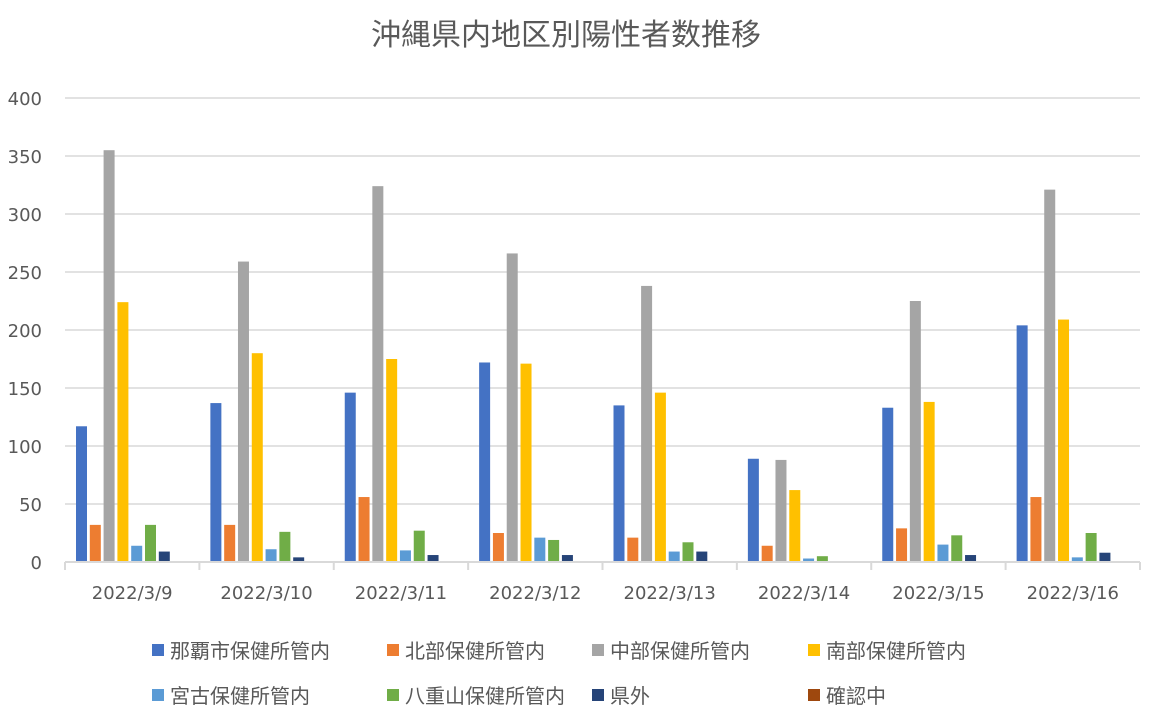  Describe the element at coordinates (680, 651) in the screenshot. I see `legend-label: 中部保健所管内` at that location.